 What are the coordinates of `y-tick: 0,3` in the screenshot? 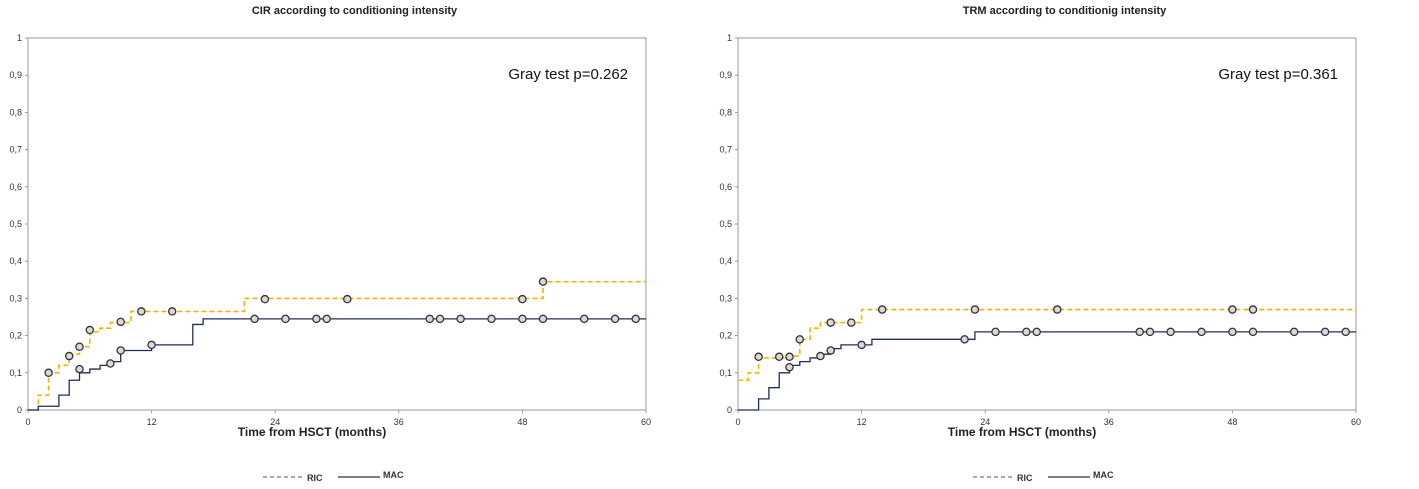 It's located at (728, 298).